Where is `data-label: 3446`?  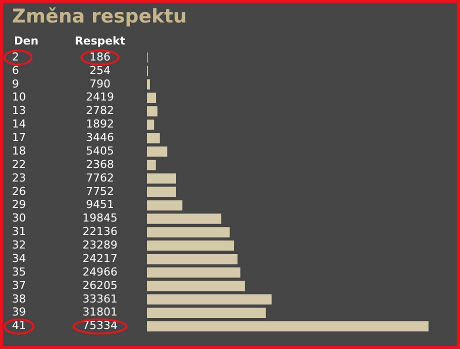
data-label: 3446 is located at coordinates (100, 137).